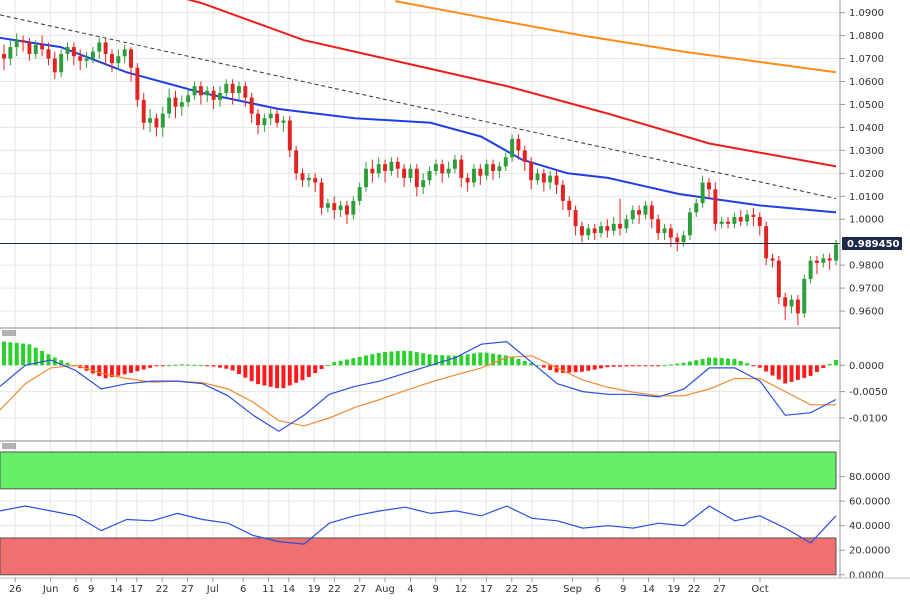 The image size is (910, 606). What do you see at coordinates (212, 589) in the screenshot?
I see `x-tick-label: Jul` at bounding box center [212, 589].